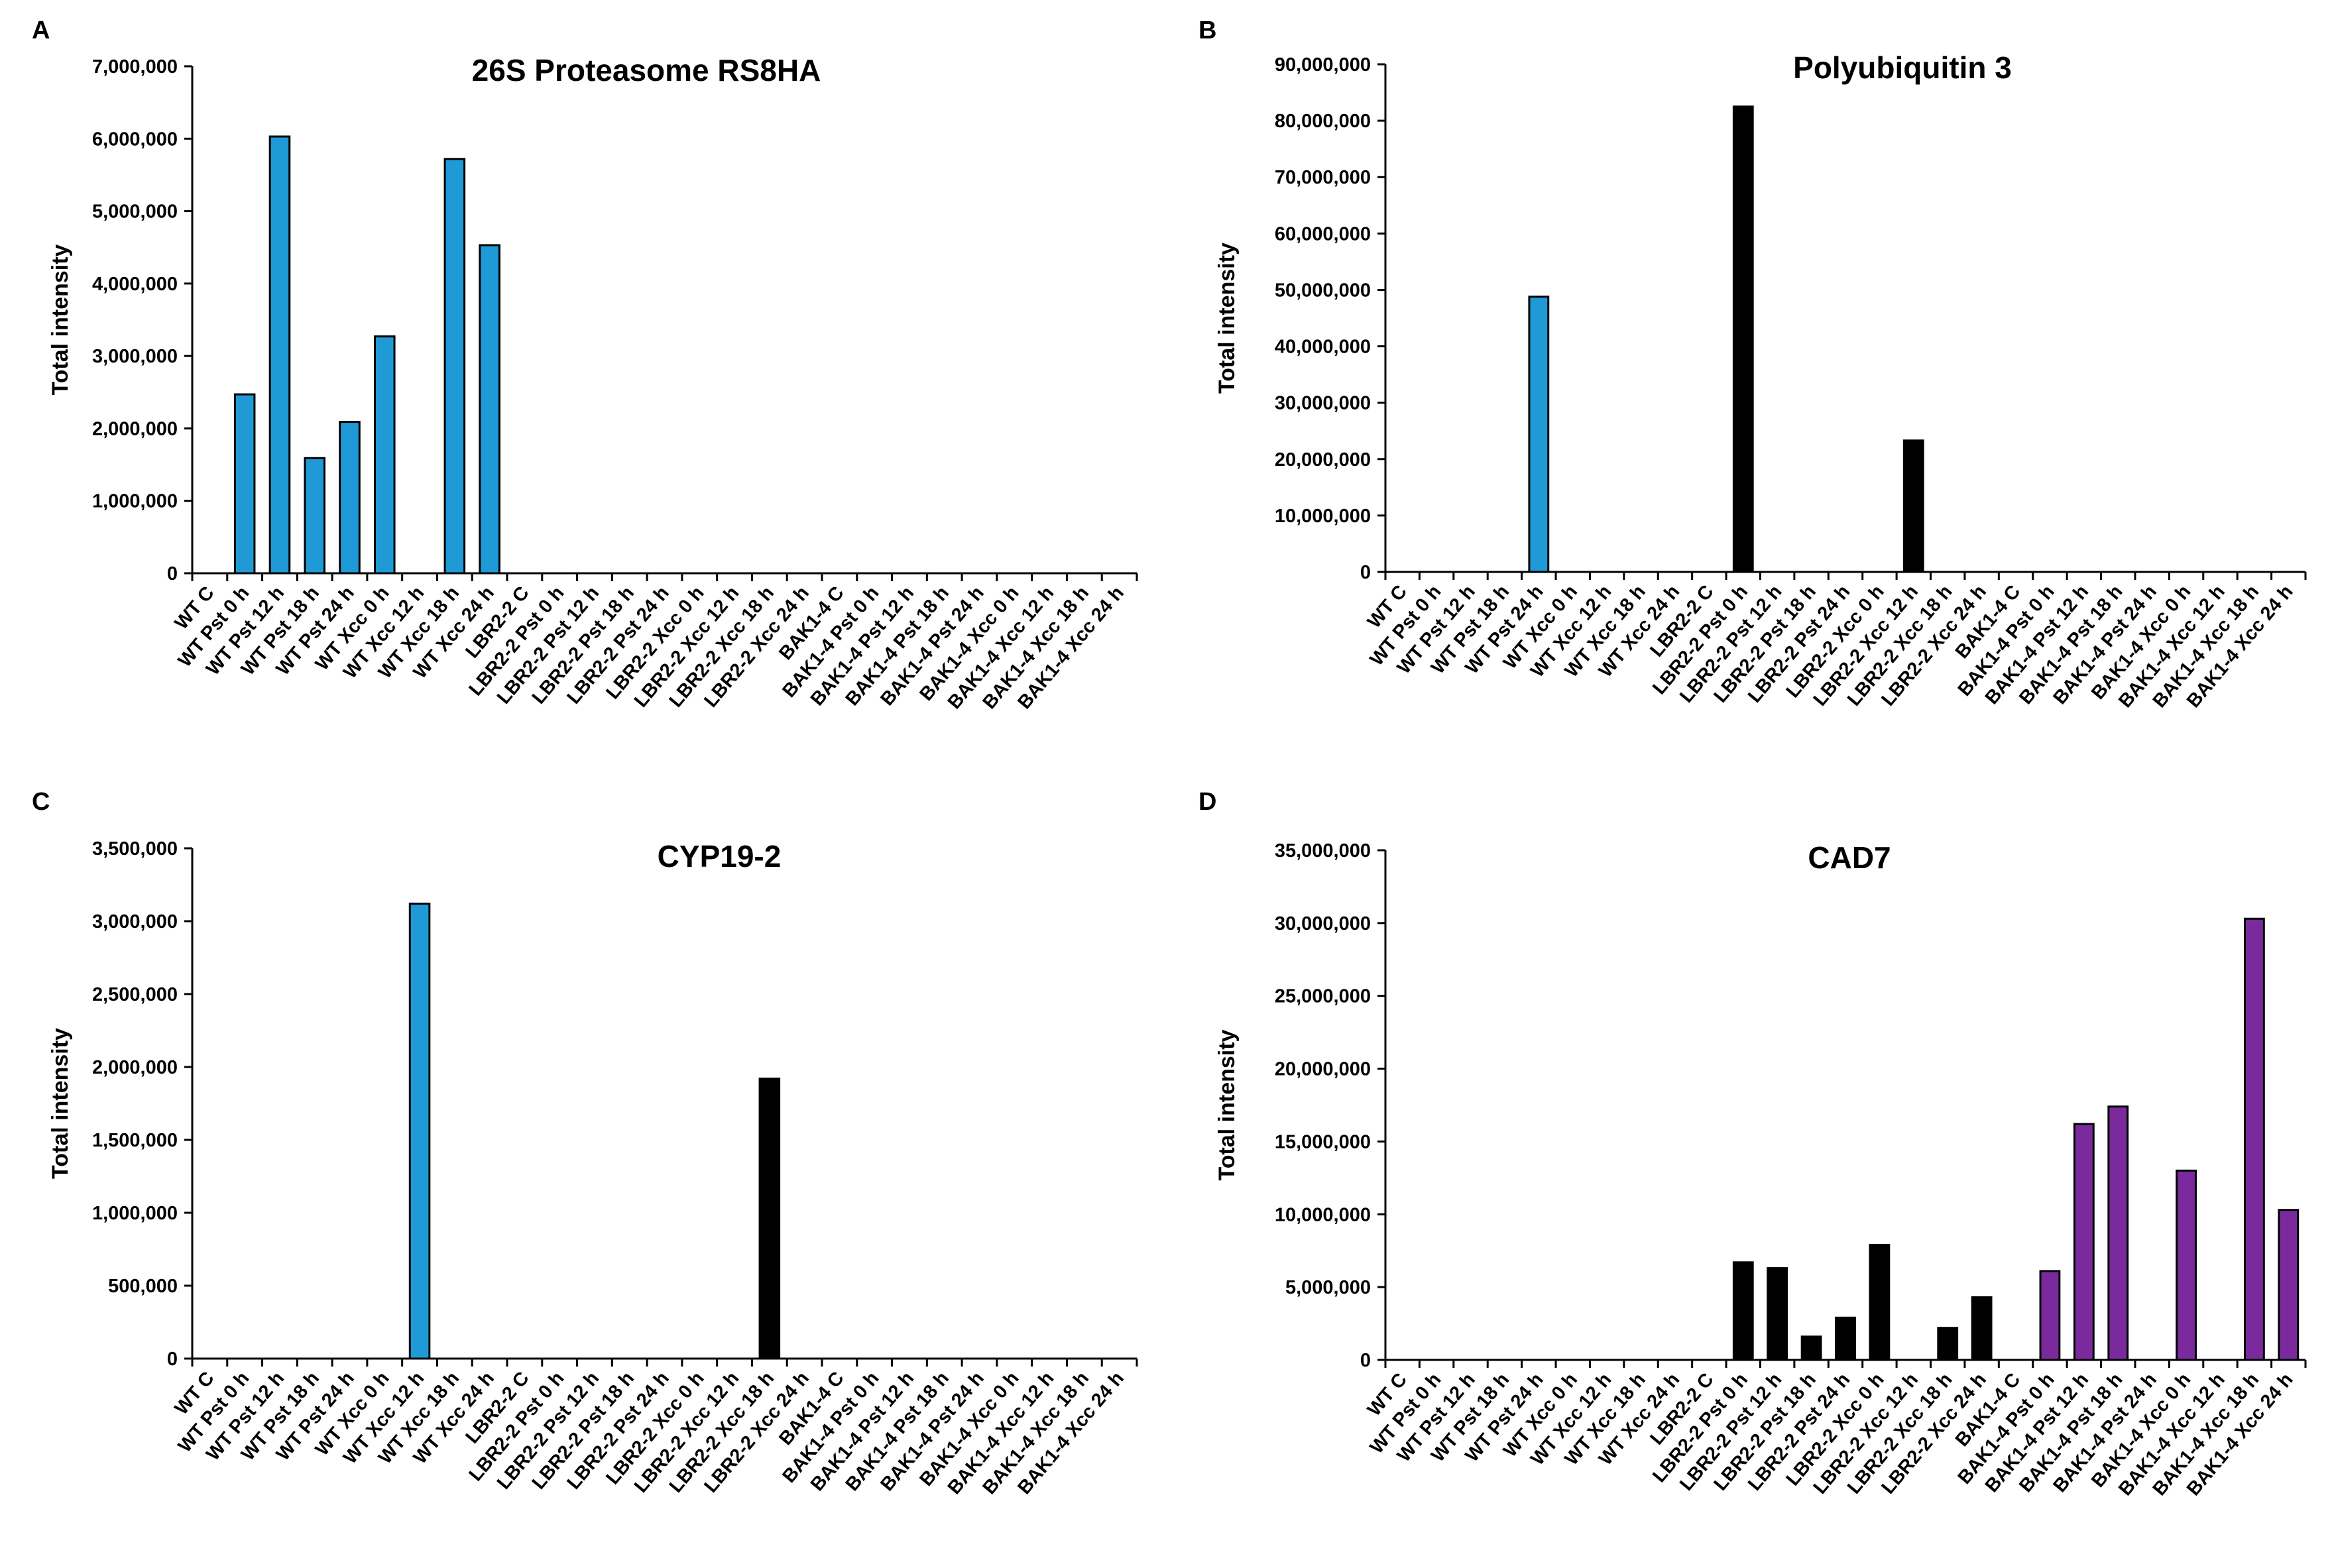 The height and width of the screenshot is (1568, 2332). I want to click on panel-c-ytick-label: 500,000, so click(143, 1286).